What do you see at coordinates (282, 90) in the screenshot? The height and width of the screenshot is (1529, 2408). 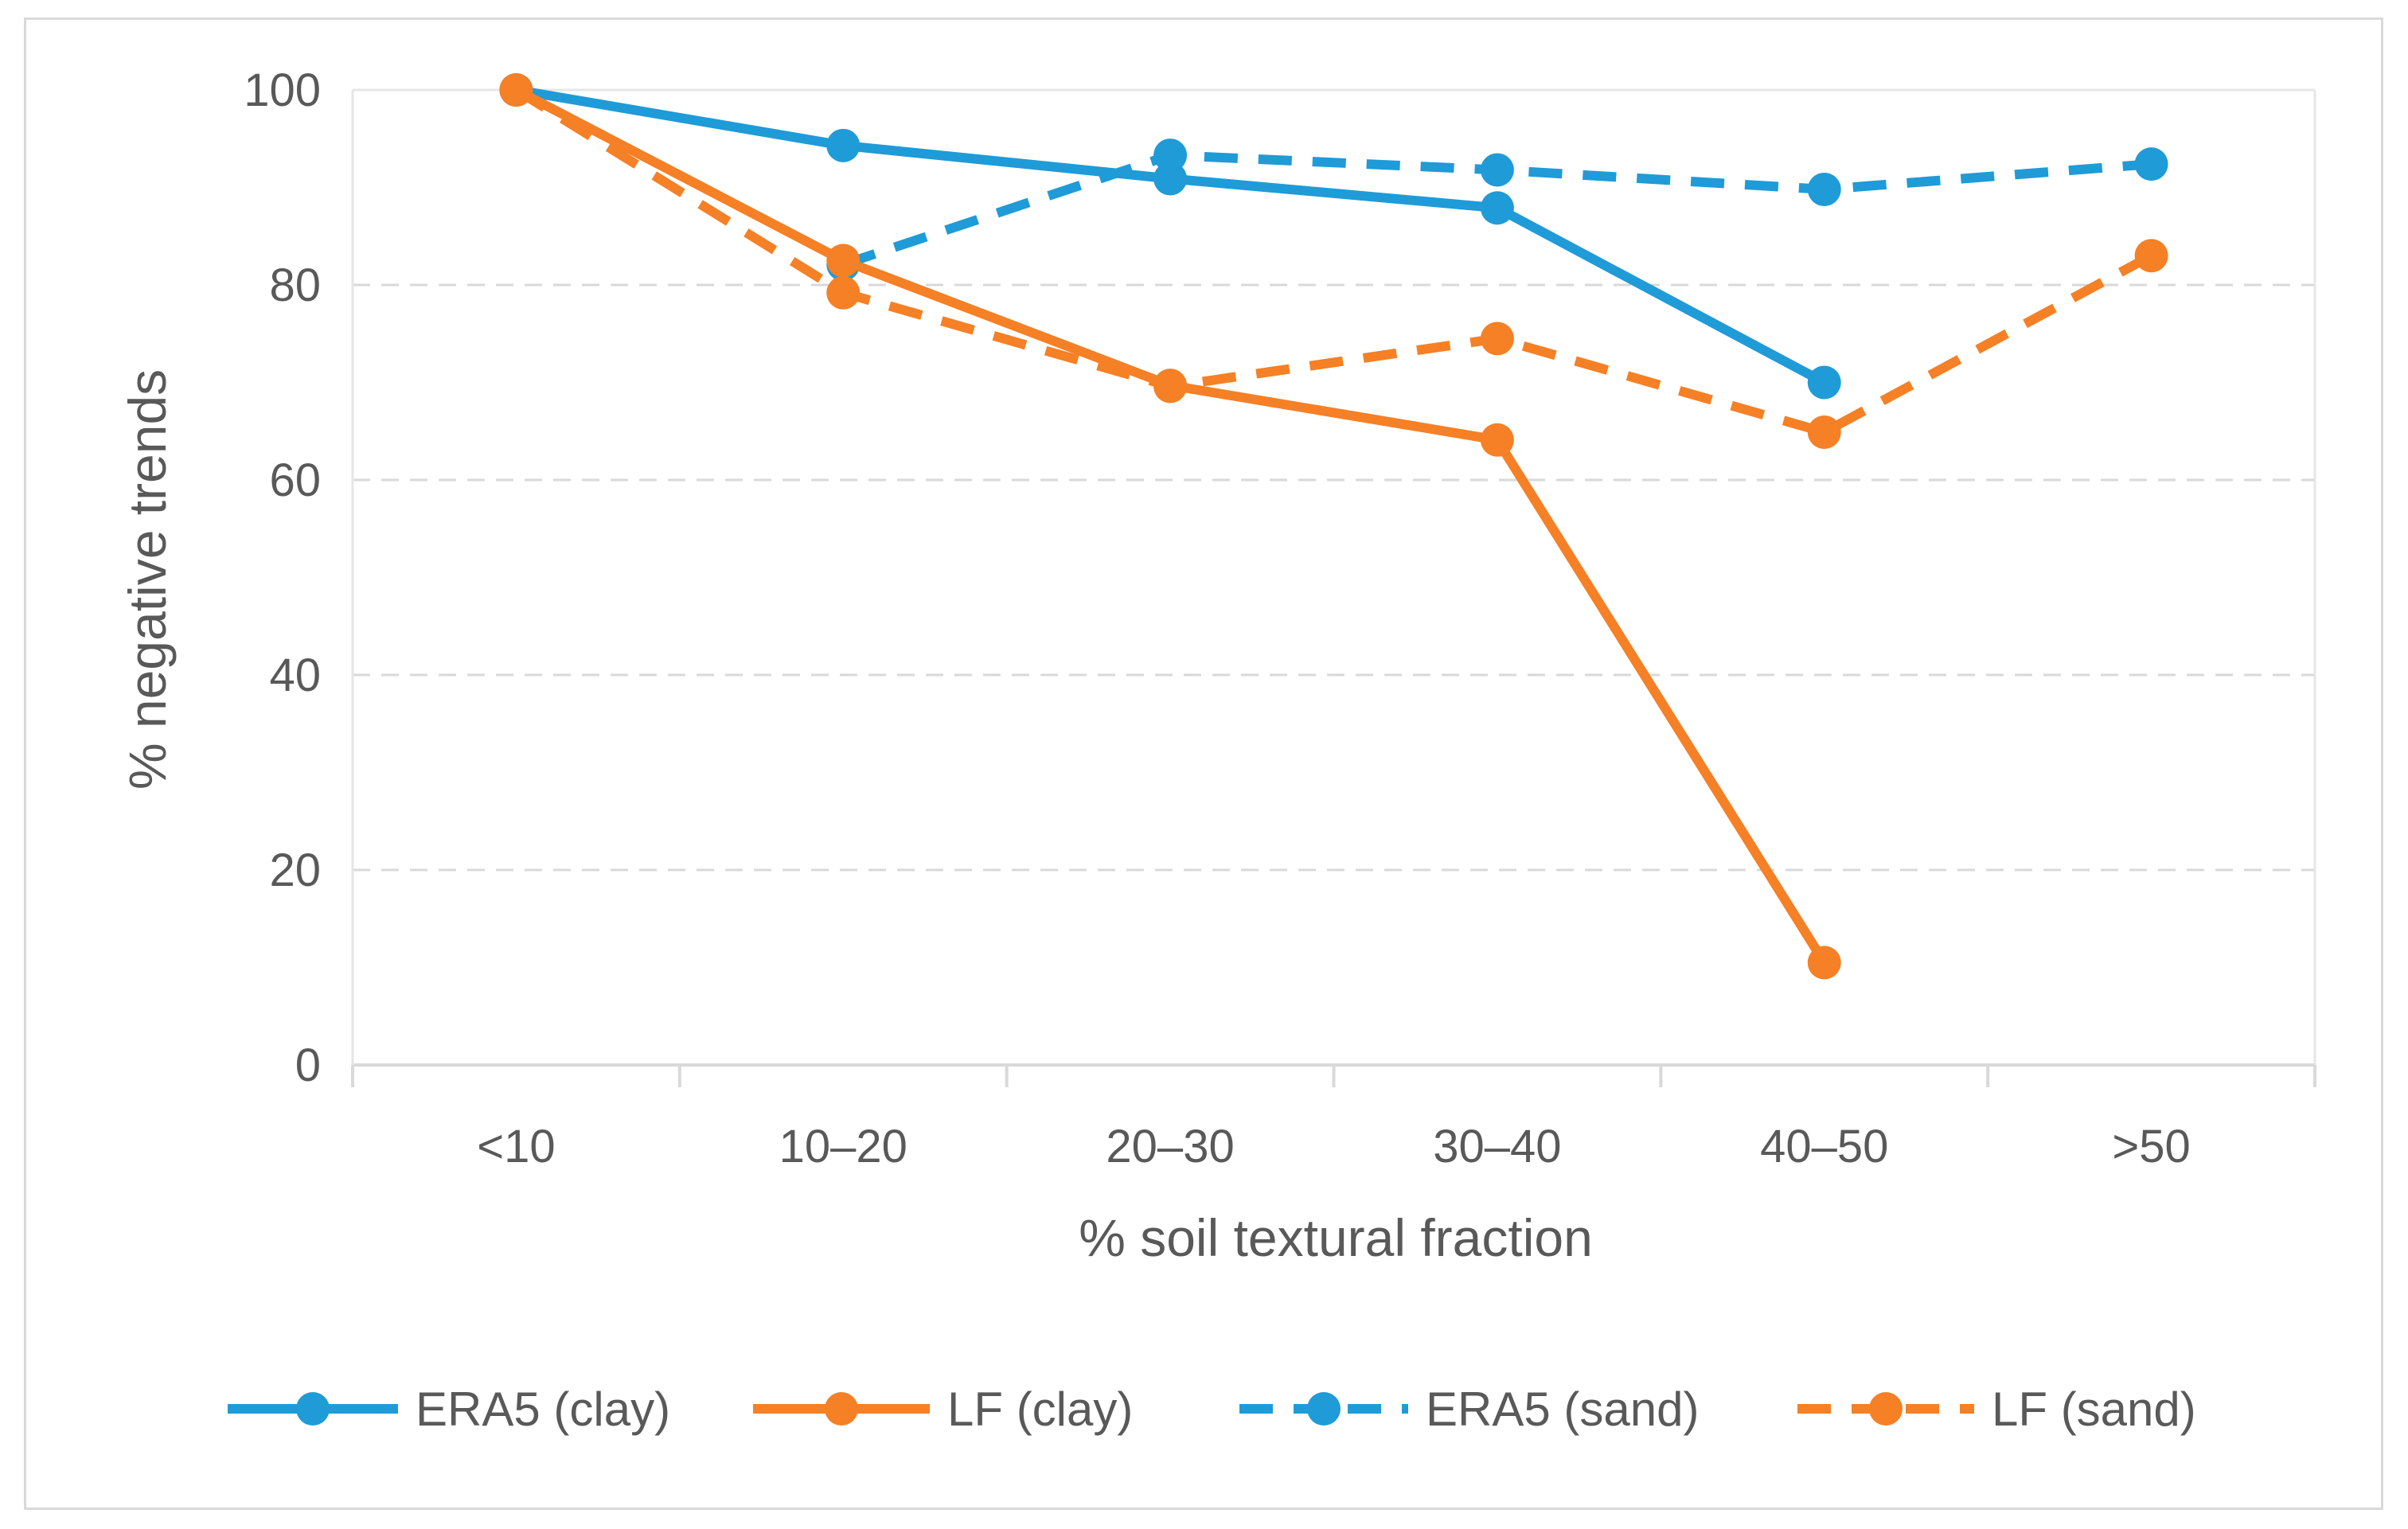 I see `y-tick-label: 100` at bounding box center [282, 90].